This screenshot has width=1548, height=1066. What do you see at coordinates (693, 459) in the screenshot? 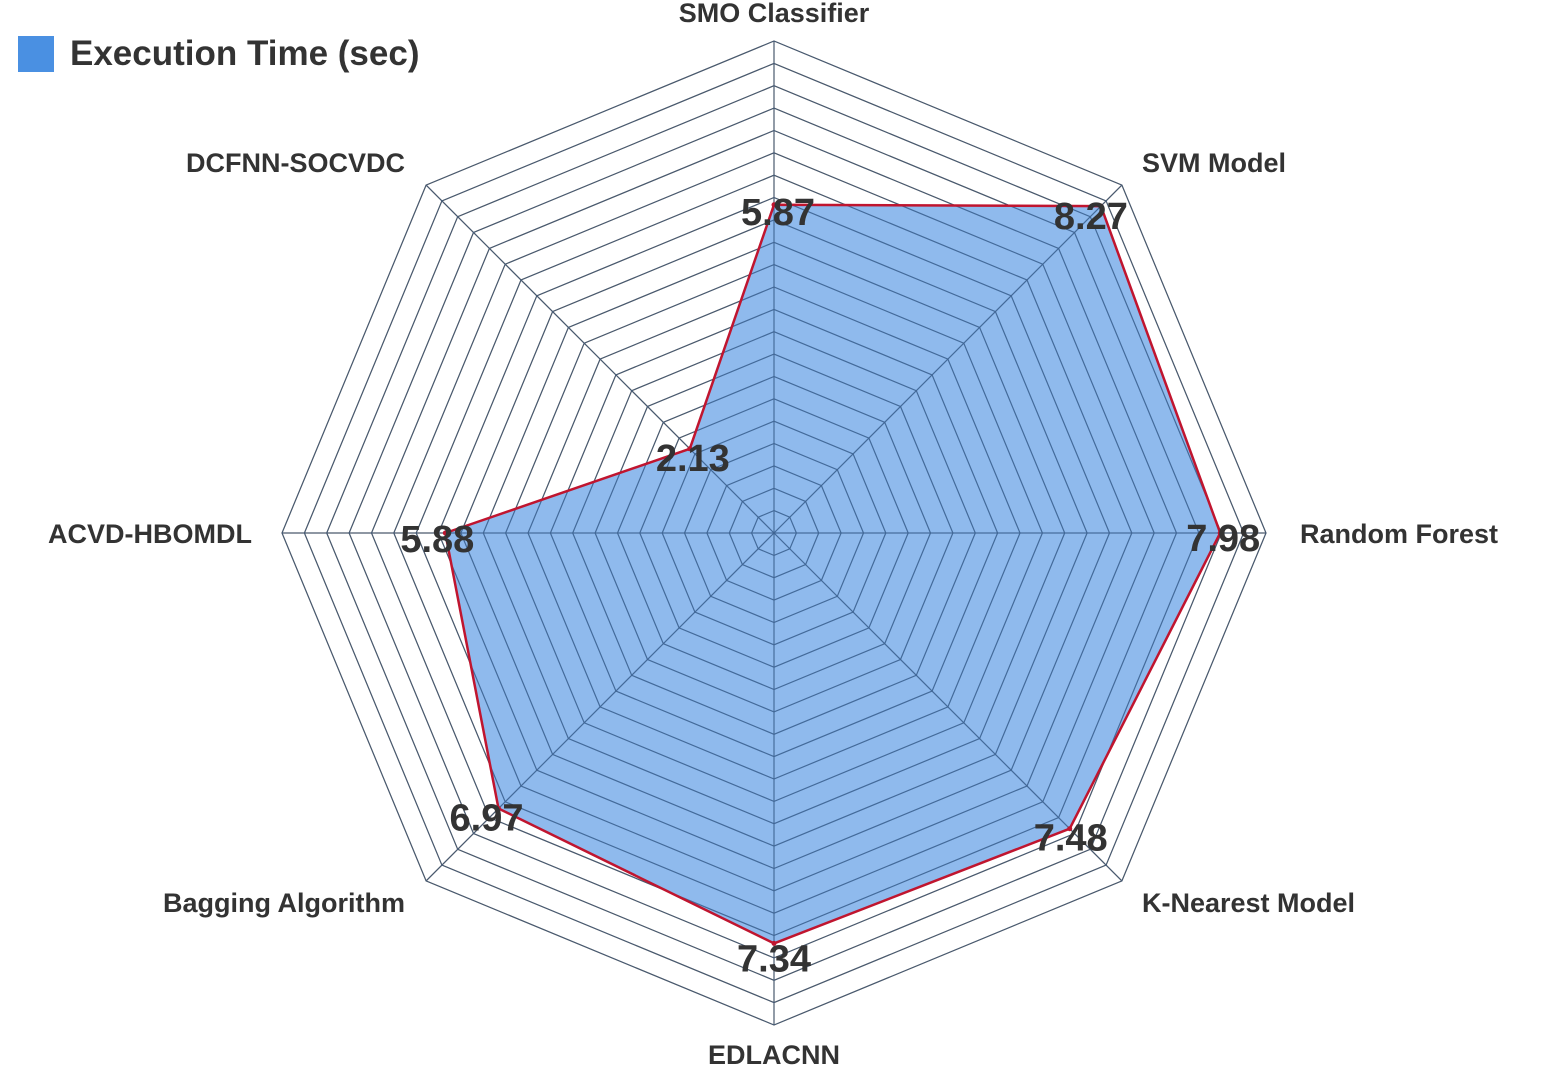
I see `value-label: 2.13` at bounding box center [693, 459].